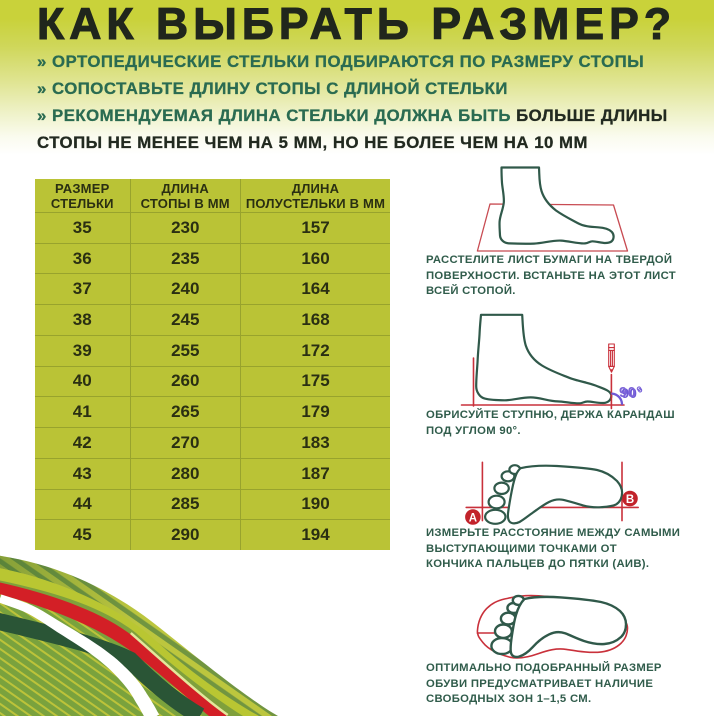 The height and width of the screenshot is (716, 714). Describe the element at coordinates (630, 500) in the screenshot. I see `svg-text: В` at that location.